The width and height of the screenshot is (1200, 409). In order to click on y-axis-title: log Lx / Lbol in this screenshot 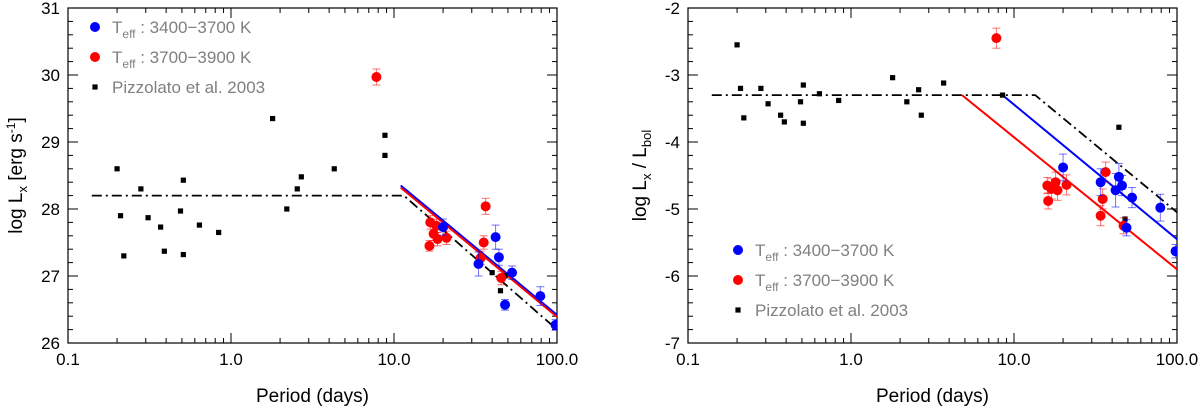, I will do `click(642, 176)`.